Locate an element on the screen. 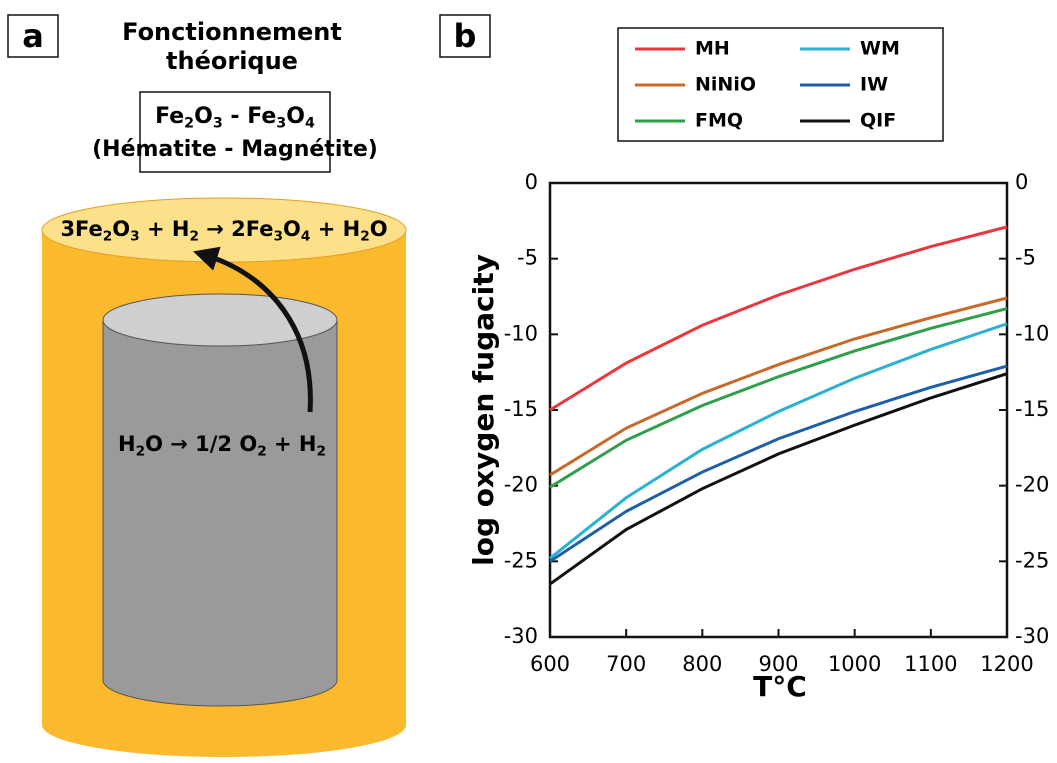  title: Fonctionnement is located at coordinates (232, 32).